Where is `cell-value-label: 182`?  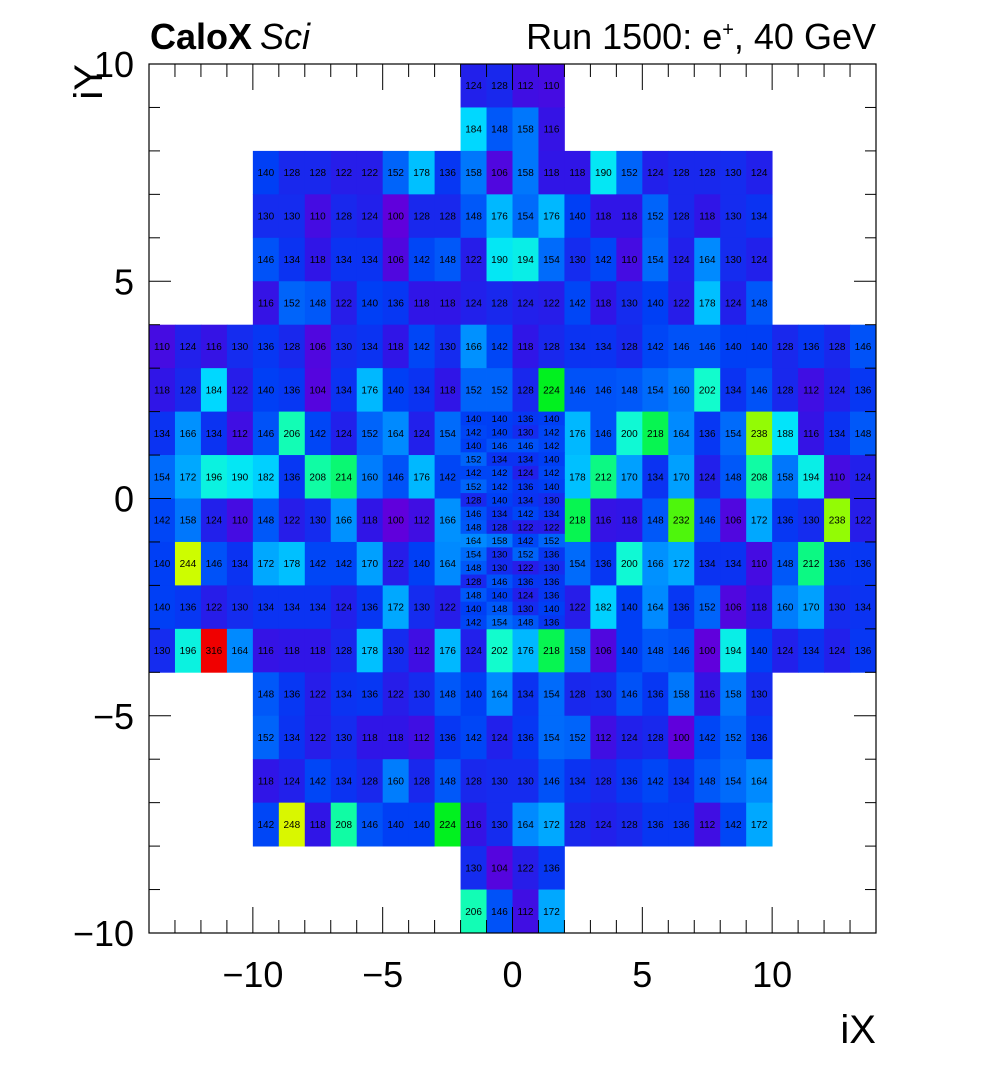
cell-value-label: 182 is located at coordinates (603, 608).